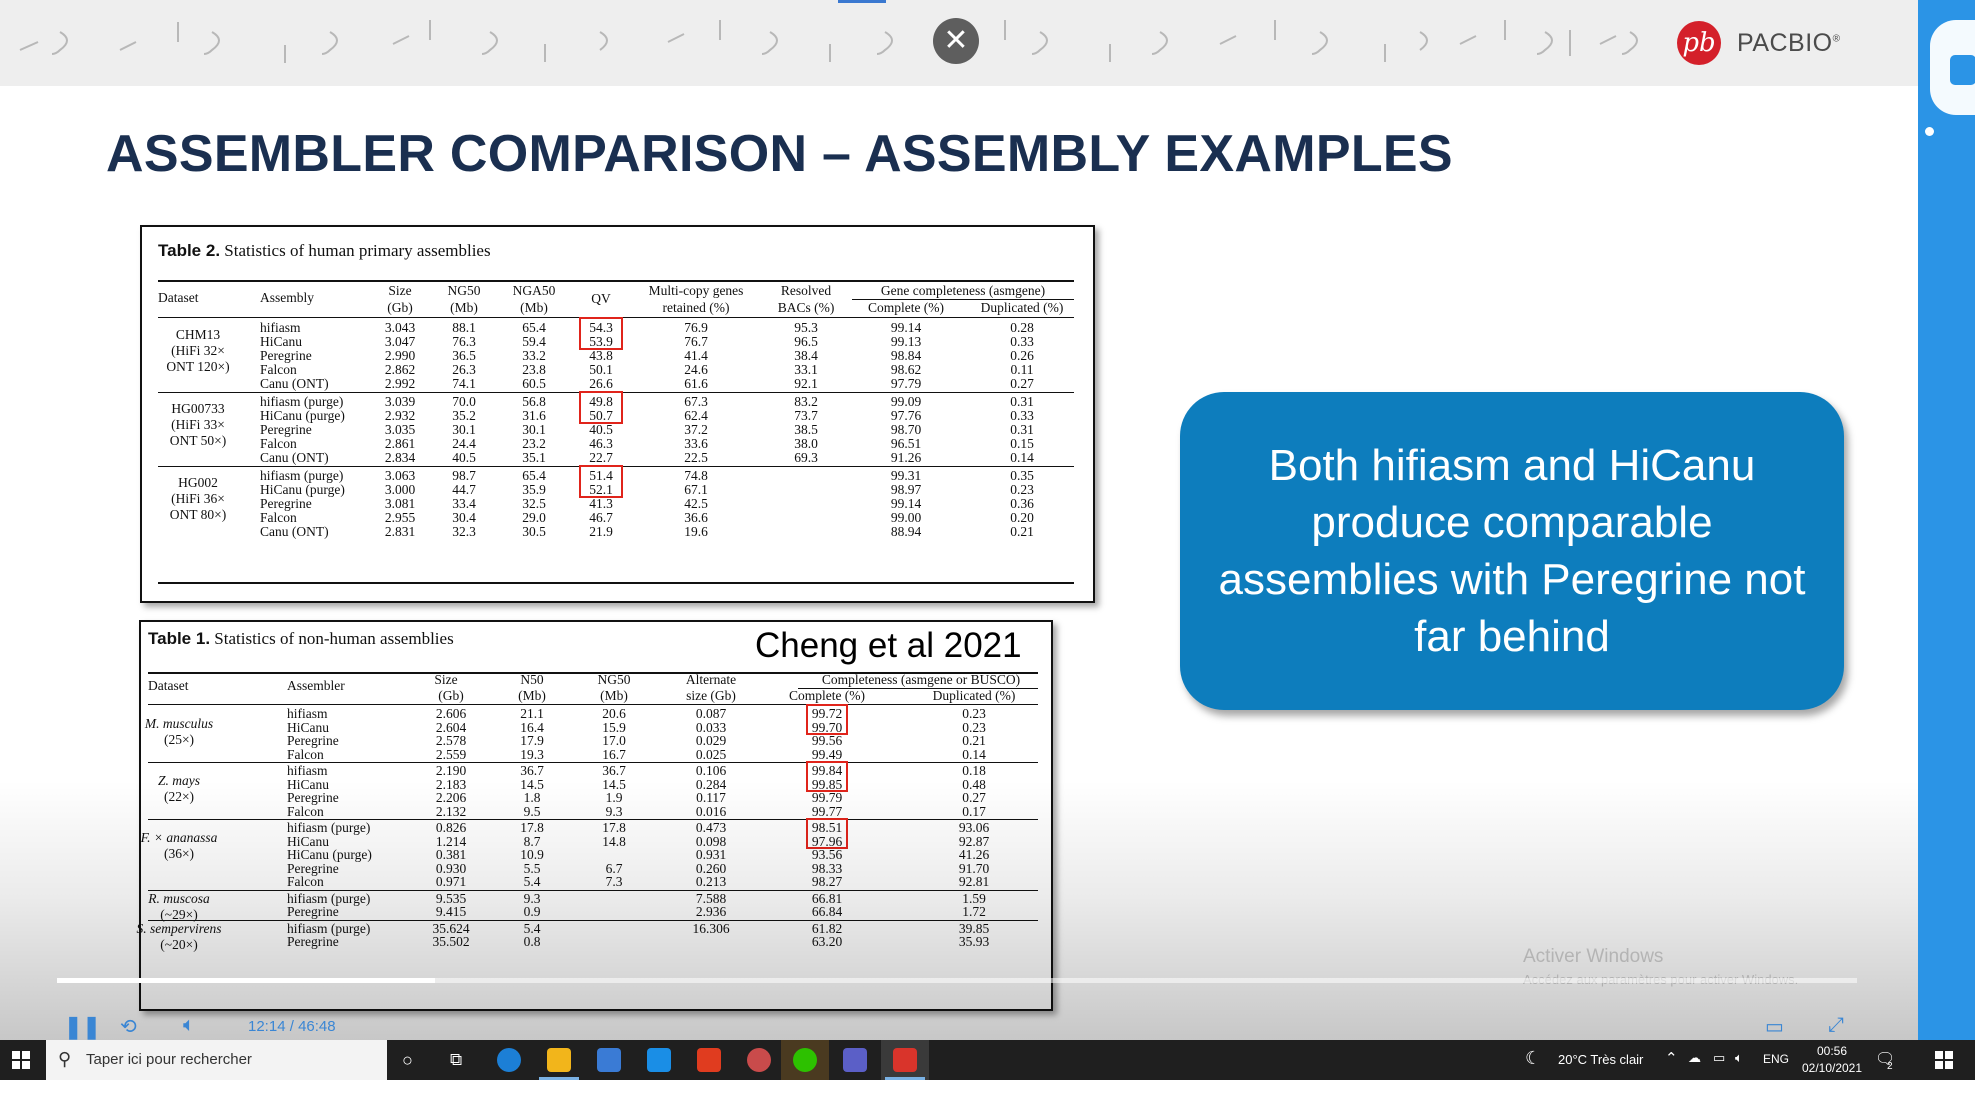 This screenshot has width=1975, height=1101. Describe the element at coordinates (855, 1060) in the screenshot. I see `teams-icon` at that location.